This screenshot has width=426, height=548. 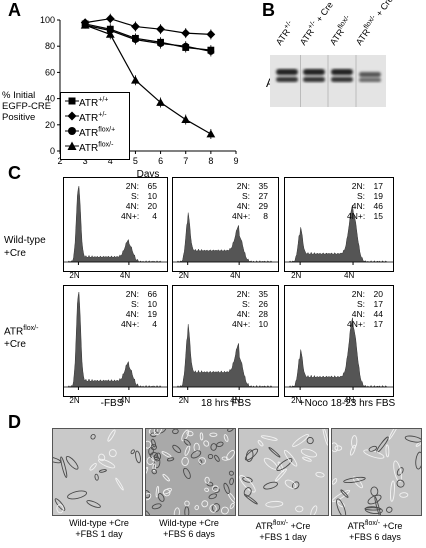 What do you see at coordinates (86, 117) in the screenshot?
I see `legend-entry: ATR+/-` at bounding box center [86, 117].